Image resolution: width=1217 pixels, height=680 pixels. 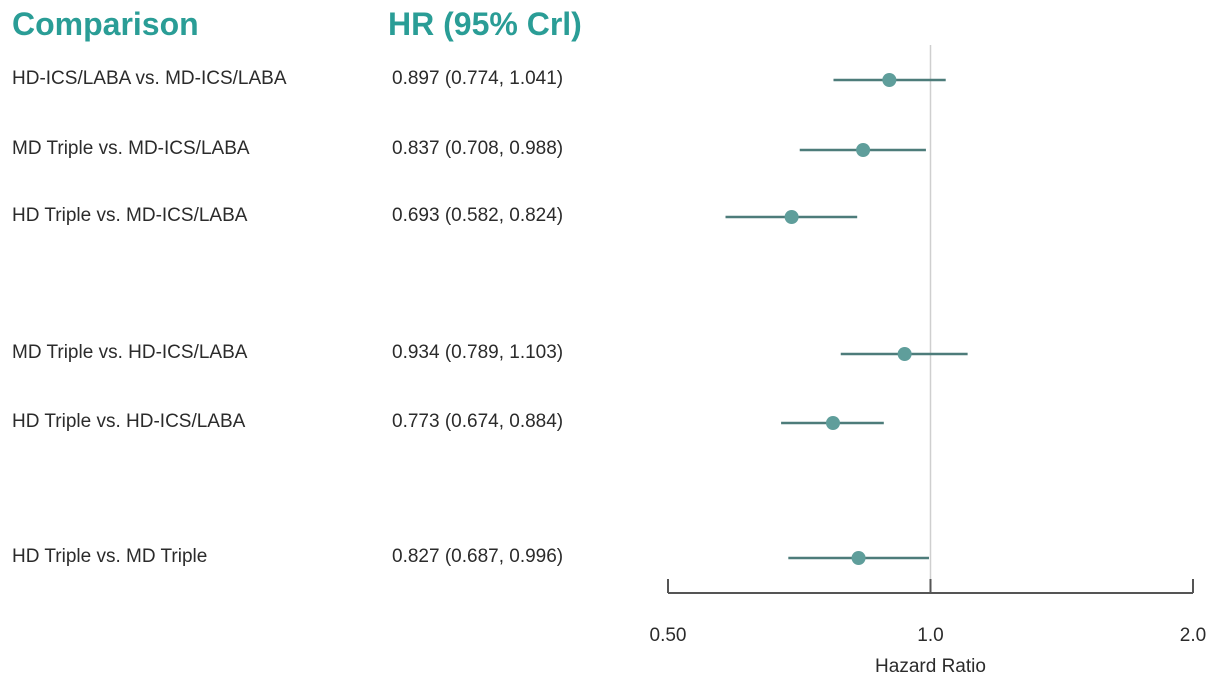 I want to click on x-tick-label: 0.50, so click(x=668, y=635).